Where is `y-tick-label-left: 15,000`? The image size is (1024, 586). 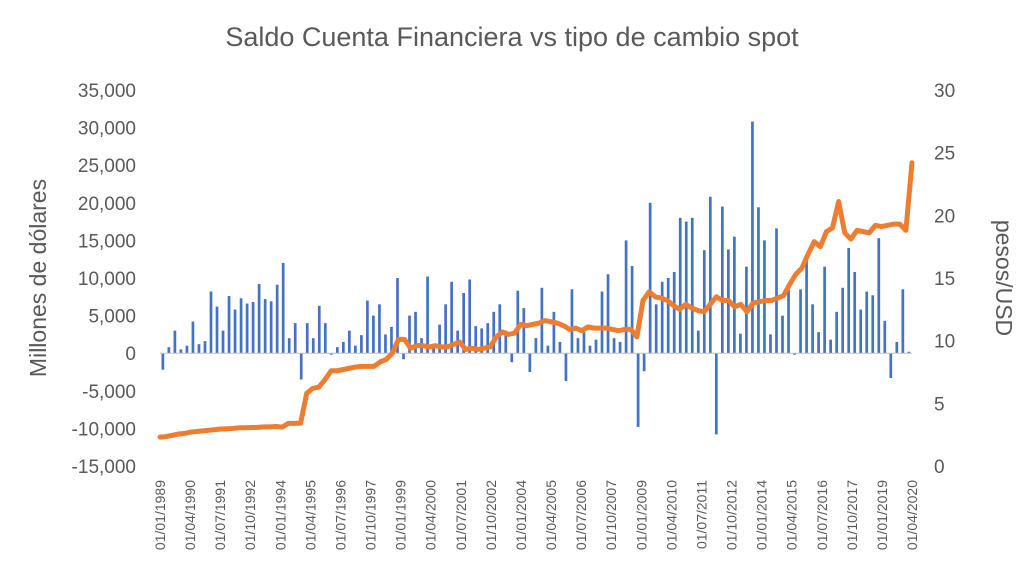
y-tick-label-left: 15,000 is located at coordinates (107, 241).